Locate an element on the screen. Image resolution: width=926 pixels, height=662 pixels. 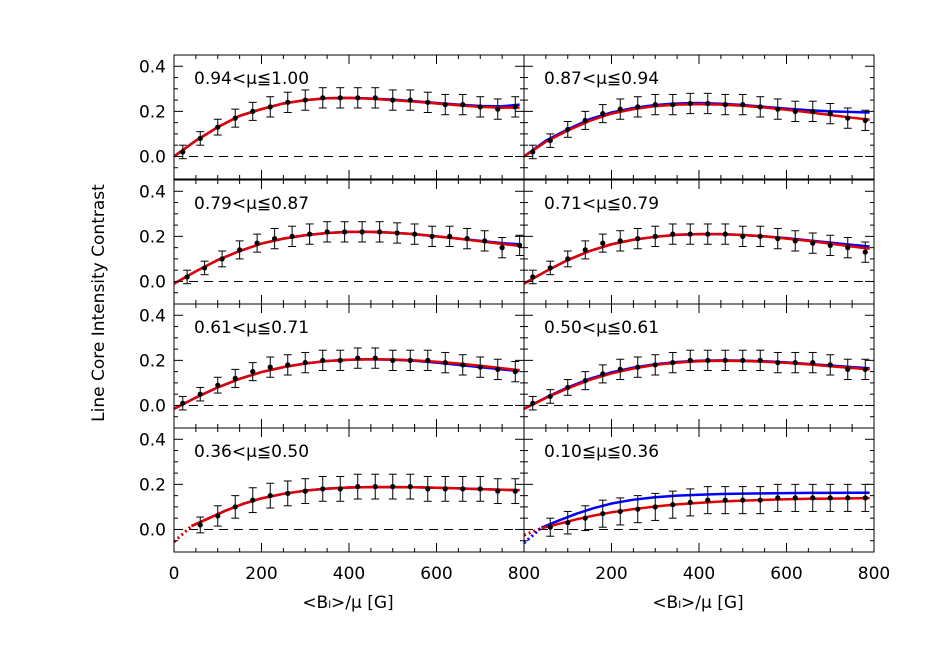
y-axis-title: Line Core Intensity Contrast is located at coordinates (99, 303).